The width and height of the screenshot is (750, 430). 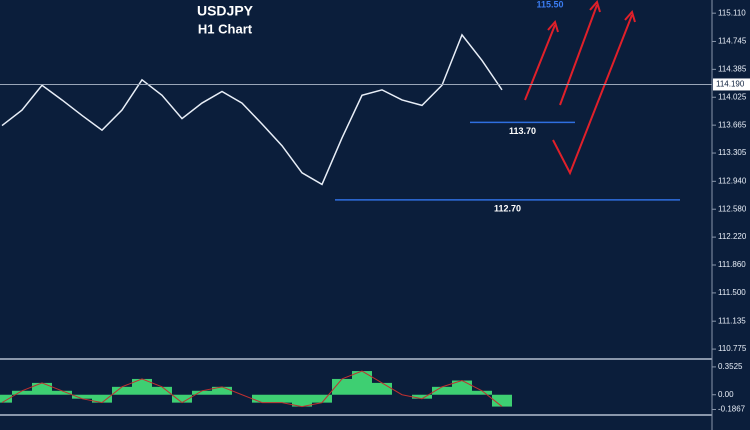 What do you see at coordinates (732, 41) in the screenshot?
I see `y-tick-label: 114.745` at bounding box center [732, 41].